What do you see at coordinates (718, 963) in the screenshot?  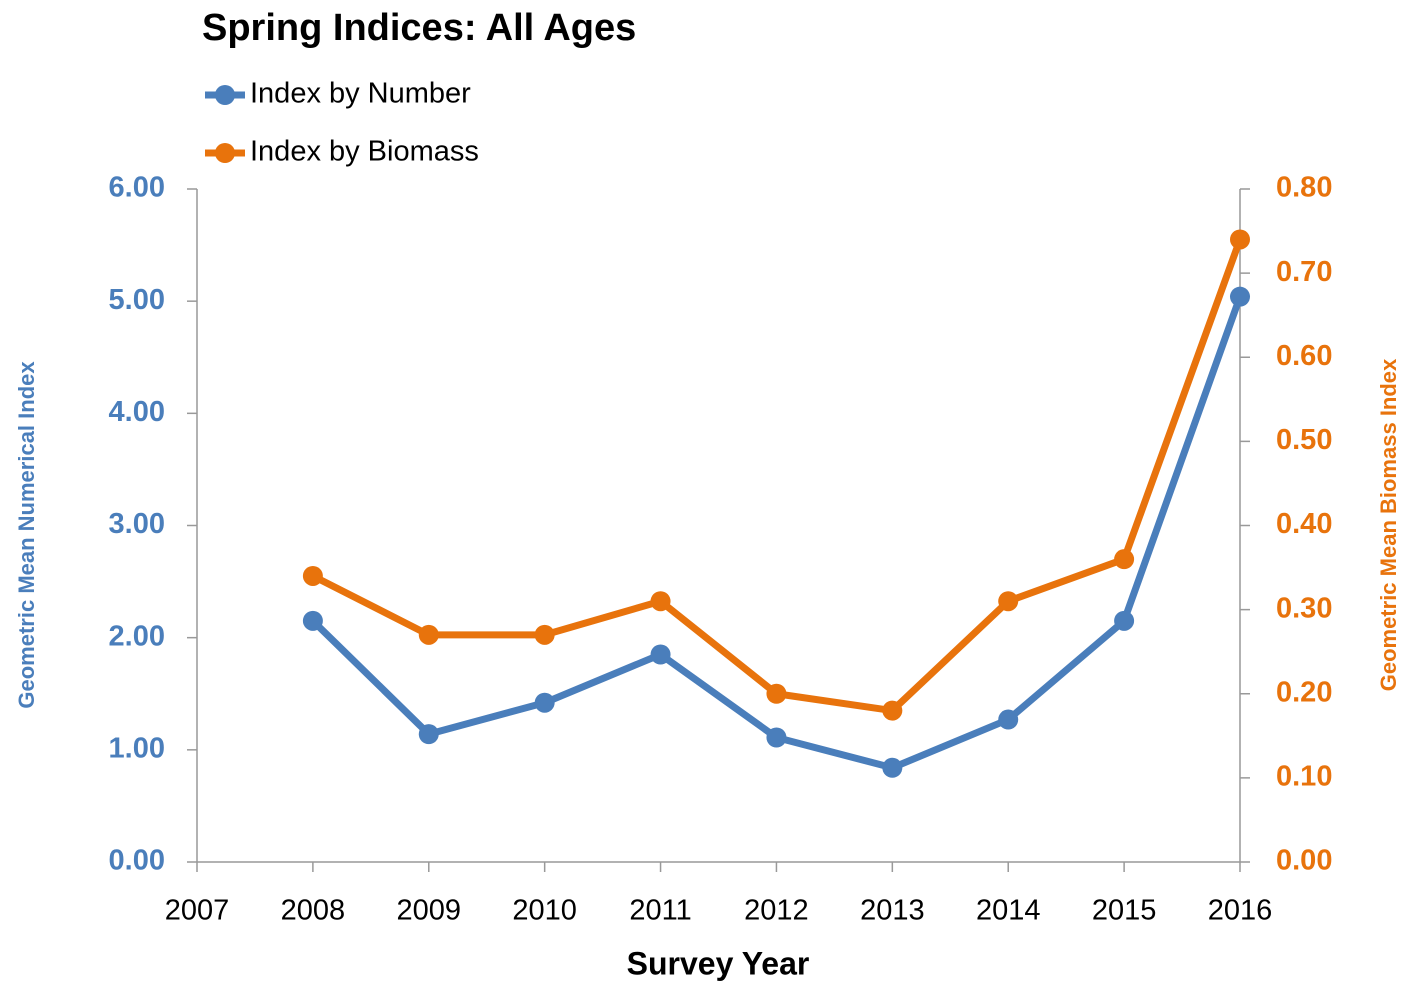 I see `x-axis-title: Survey Year` at bounding box center [718, 963].